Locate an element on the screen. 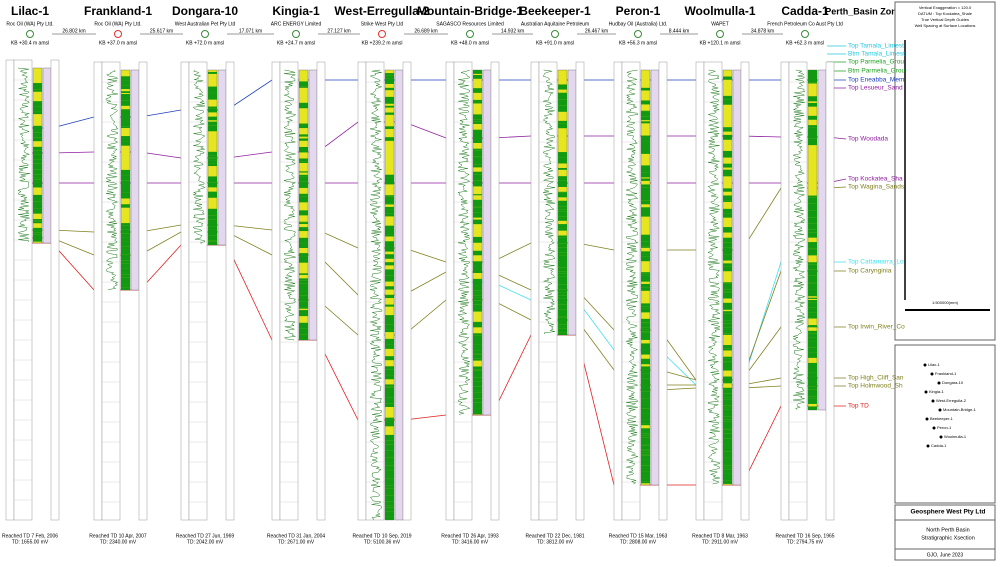 This screenshot has width=1000, height=567. well-base is located at coordinates (407, 291).